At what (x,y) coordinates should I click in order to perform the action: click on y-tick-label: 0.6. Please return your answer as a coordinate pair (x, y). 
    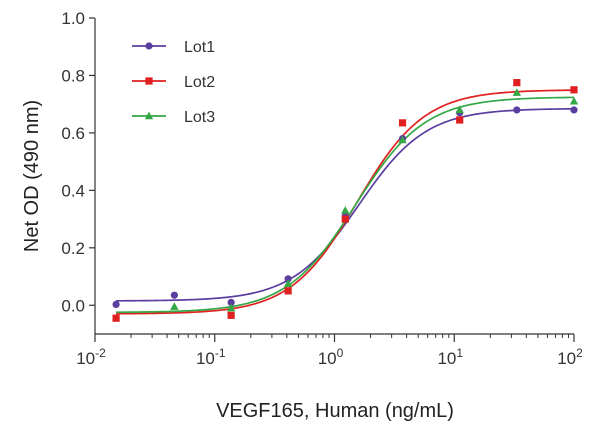
    Looking at the image, I should click on (73, 133).